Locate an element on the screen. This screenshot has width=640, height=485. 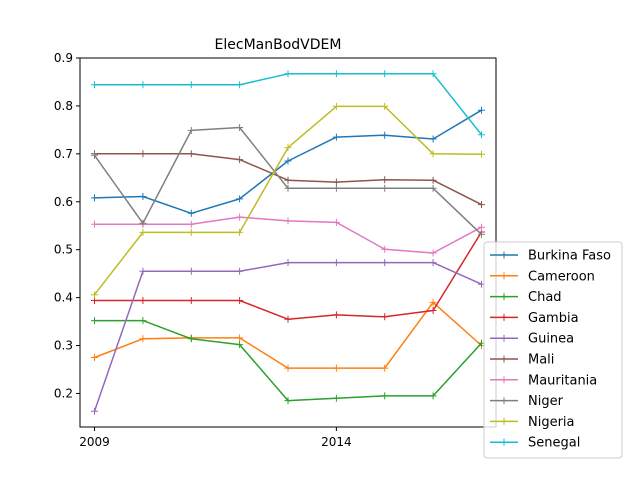
y-tick-label: 0.4 is located at coordinates (63, 298).